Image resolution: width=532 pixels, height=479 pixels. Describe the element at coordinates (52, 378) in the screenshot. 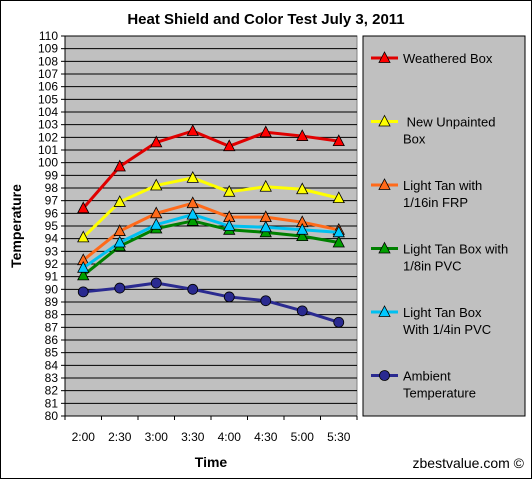

I see `y-tick-label: 83` at that location.